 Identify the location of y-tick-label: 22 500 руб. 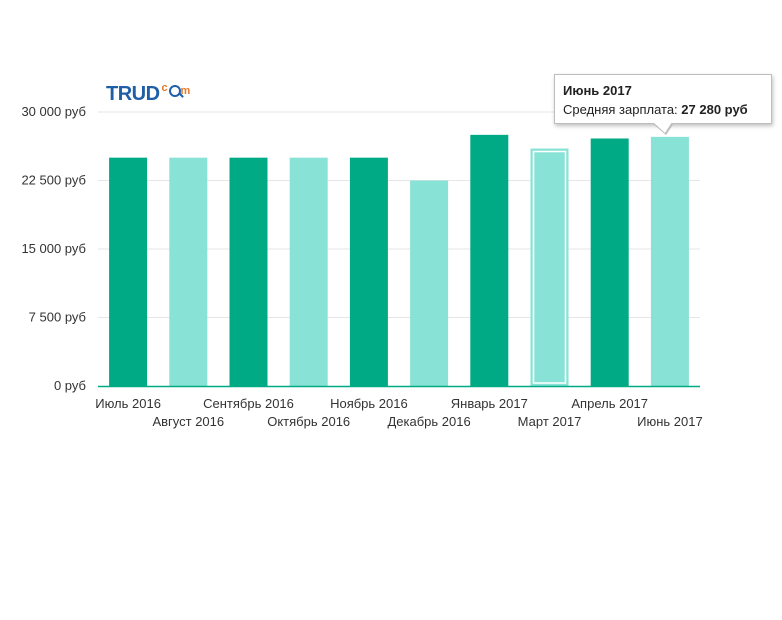
(53, 180).